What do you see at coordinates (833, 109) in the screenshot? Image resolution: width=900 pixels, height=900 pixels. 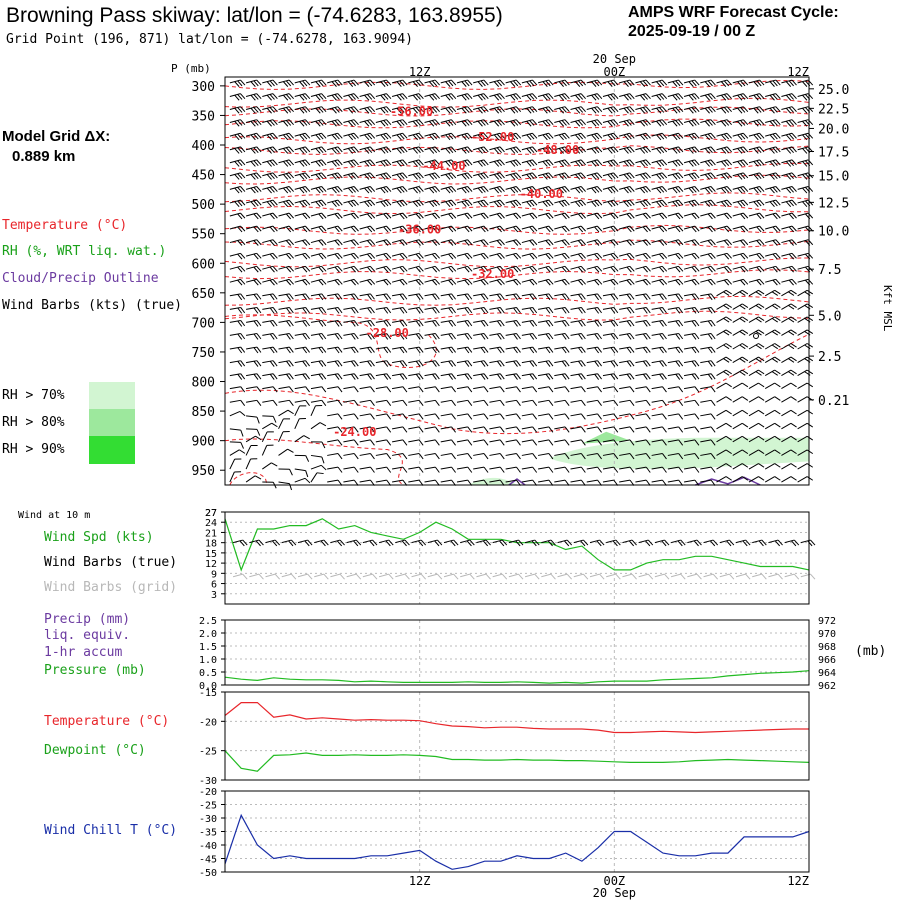 I see `height-tick-label-1: 22.5` at bounding box center [833, 109].